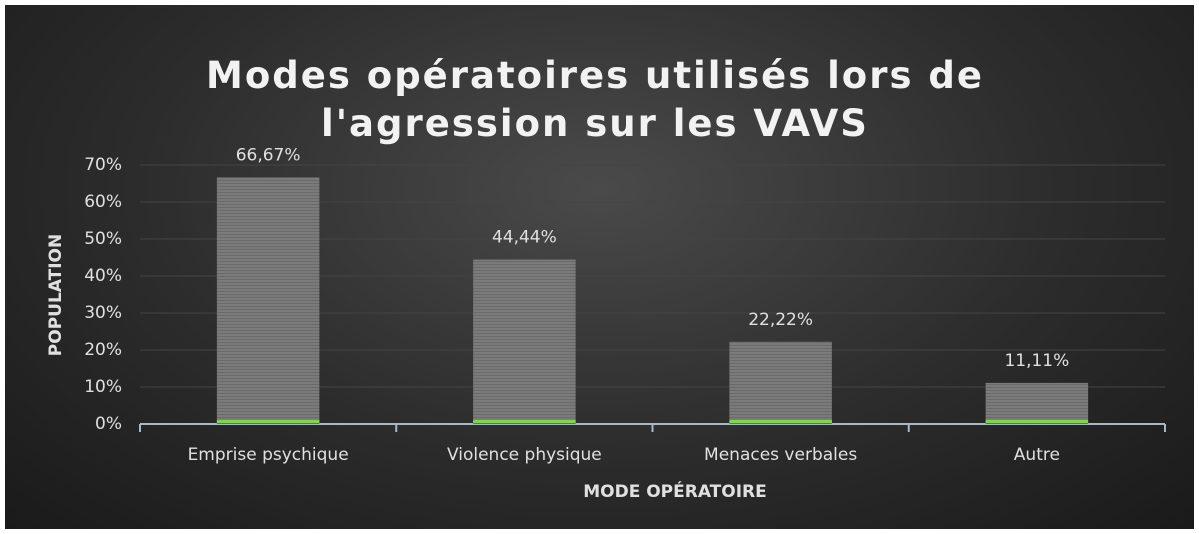 This screenshot has width=1199, height=534. Describe the element at coordinates (1036, 361) in the screenshot. I see `data-label: 11,11%` at that location.